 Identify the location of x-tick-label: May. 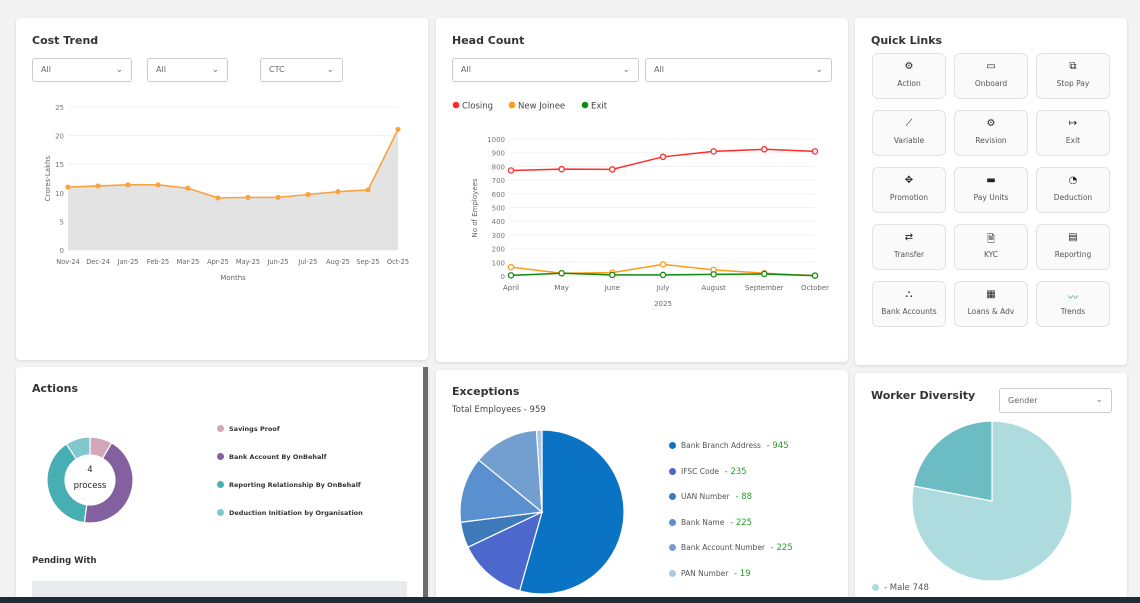
(561, 288).